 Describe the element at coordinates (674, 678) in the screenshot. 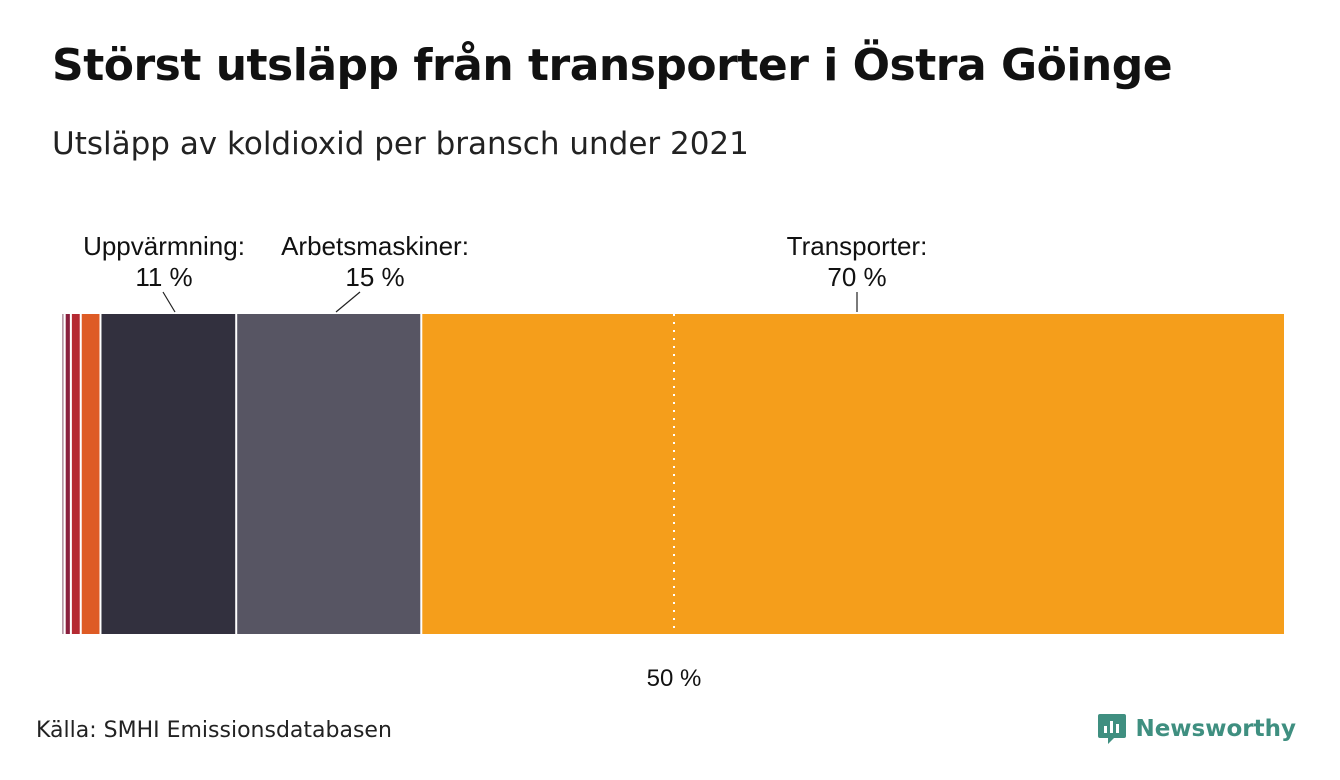

I see `reference-label-50: 50 %` at that location.